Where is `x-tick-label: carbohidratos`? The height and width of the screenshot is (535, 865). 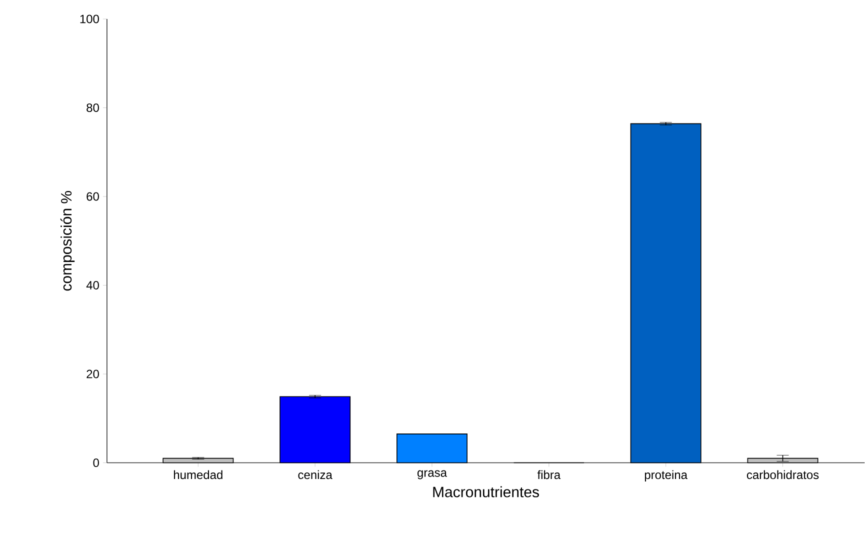 x-tick-label: carbohidratos is located at coordinates (782, 475).